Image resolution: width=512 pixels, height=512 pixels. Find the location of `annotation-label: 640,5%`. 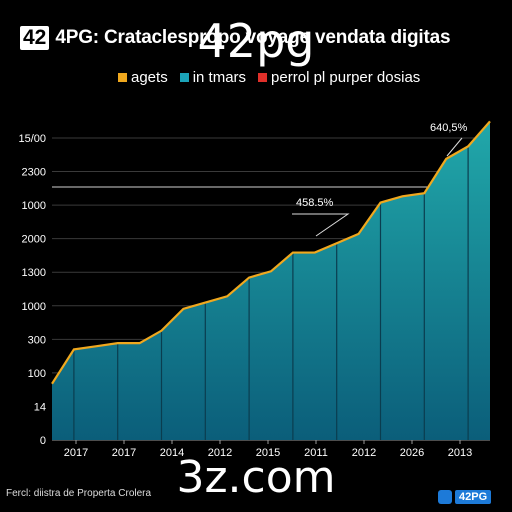

annotation-label: 640,5% is located at coordinates (449, 128).